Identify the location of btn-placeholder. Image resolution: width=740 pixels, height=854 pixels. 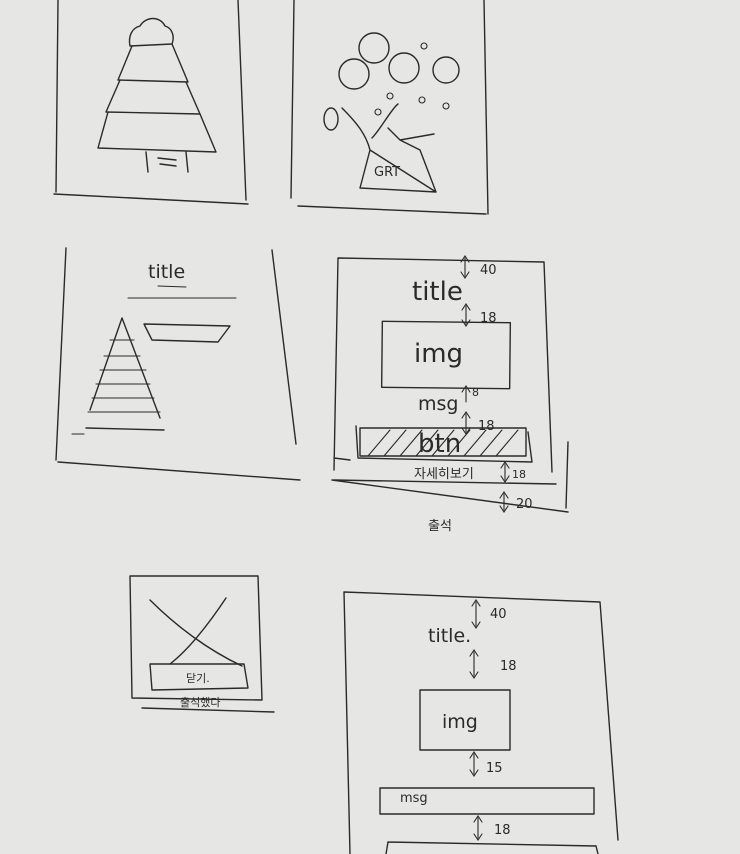
(443, 442).